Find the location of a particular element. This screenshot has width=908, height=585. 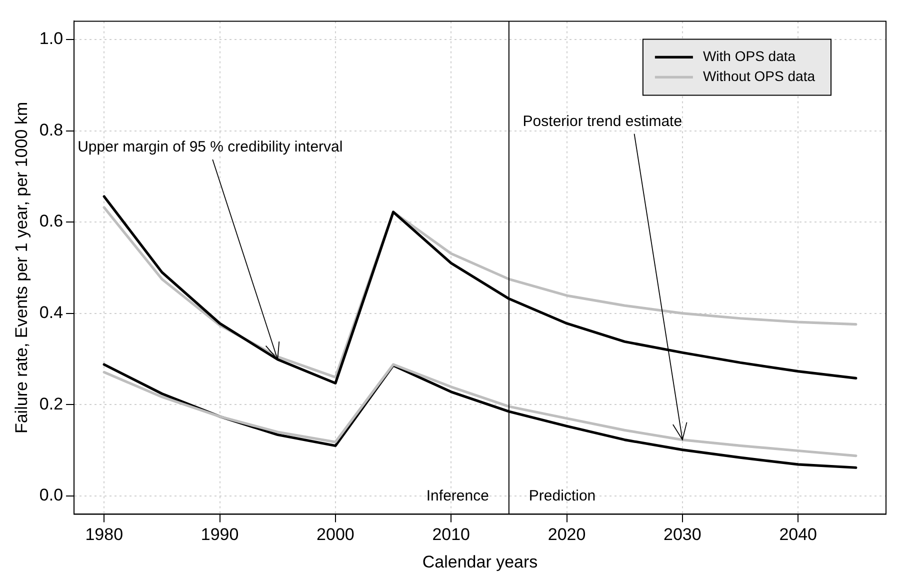

annotation: Inference is located at coordinates (457, 495).